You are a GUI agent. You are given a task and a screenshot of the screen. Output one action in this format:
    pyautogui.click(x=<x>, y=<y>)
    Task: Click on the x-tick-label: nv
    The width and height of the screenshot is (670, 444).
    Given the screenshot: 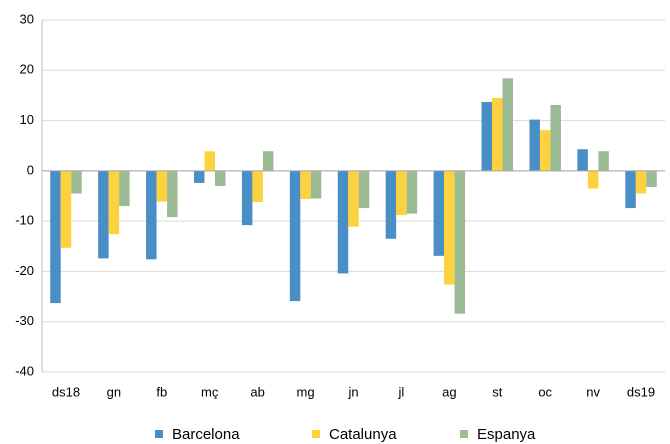 What is the action you would take?
    pyautogui.click(x=593, y=391)
    